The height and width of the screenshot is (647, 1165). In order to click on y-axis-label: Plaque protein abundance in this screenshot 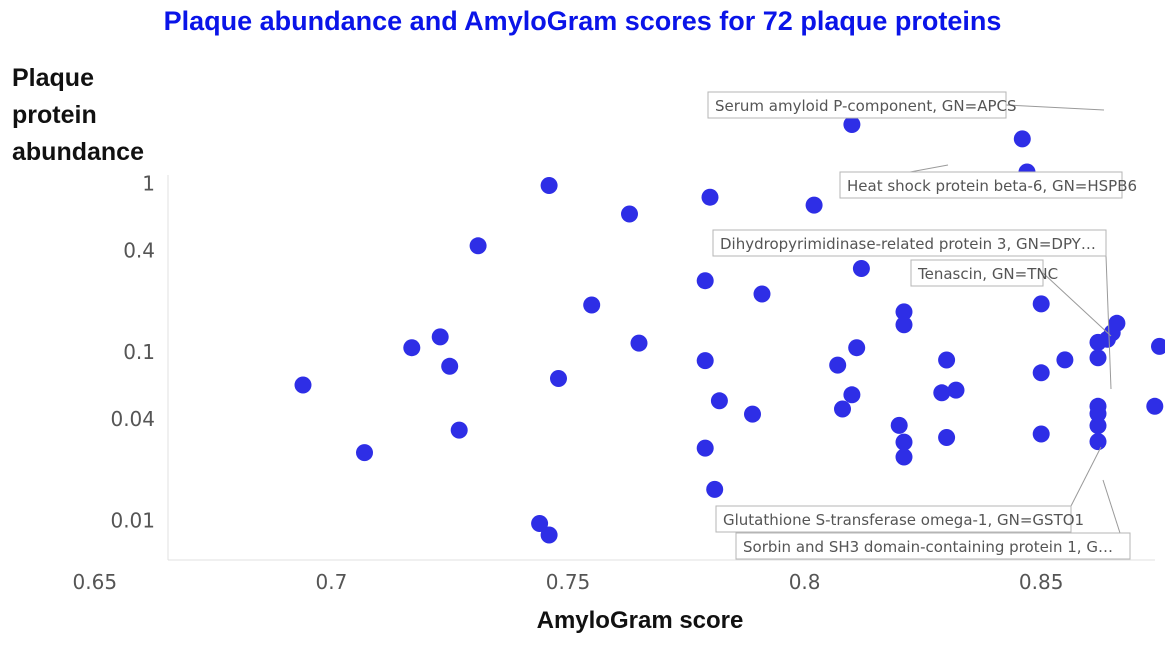, I will do `click(78, 115)`.